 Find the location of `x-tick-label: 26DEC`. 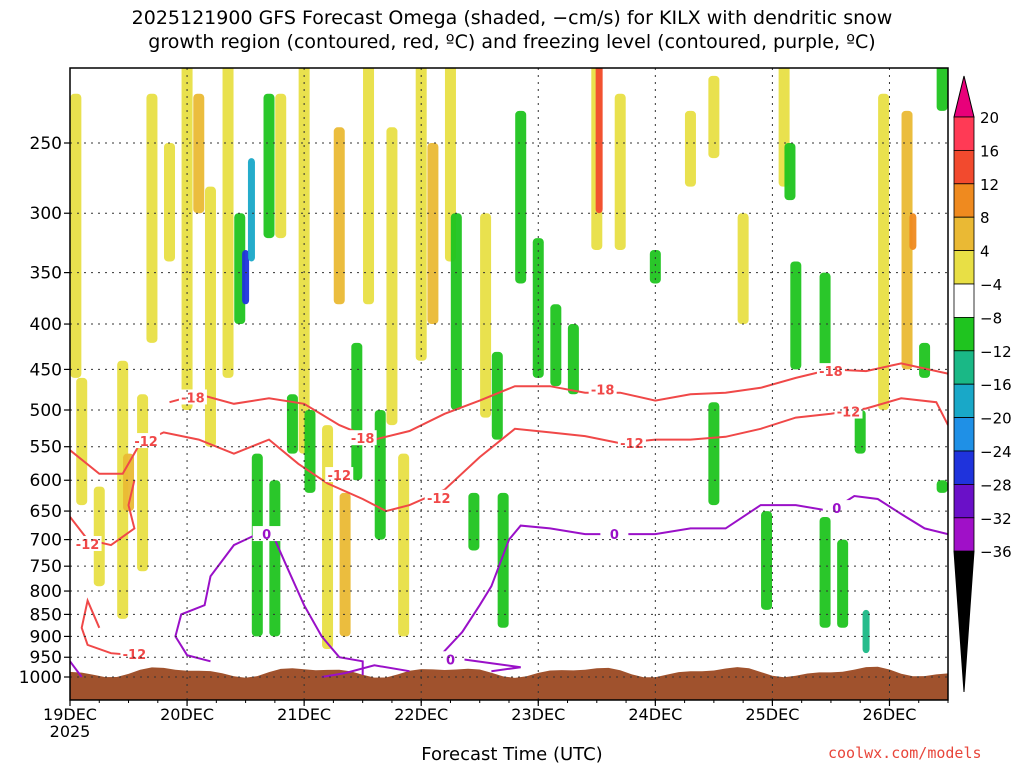

x-tick-label: 26DEC is located at coordinates (889, 714).